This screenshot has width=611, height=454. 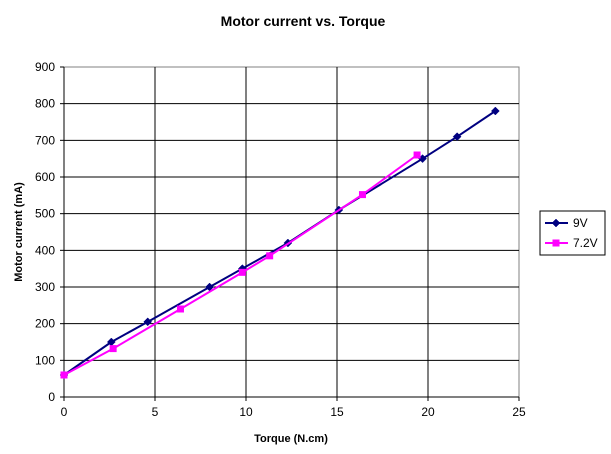 I want to click on legend-label: 7.2V, so click(x=585, y=243).